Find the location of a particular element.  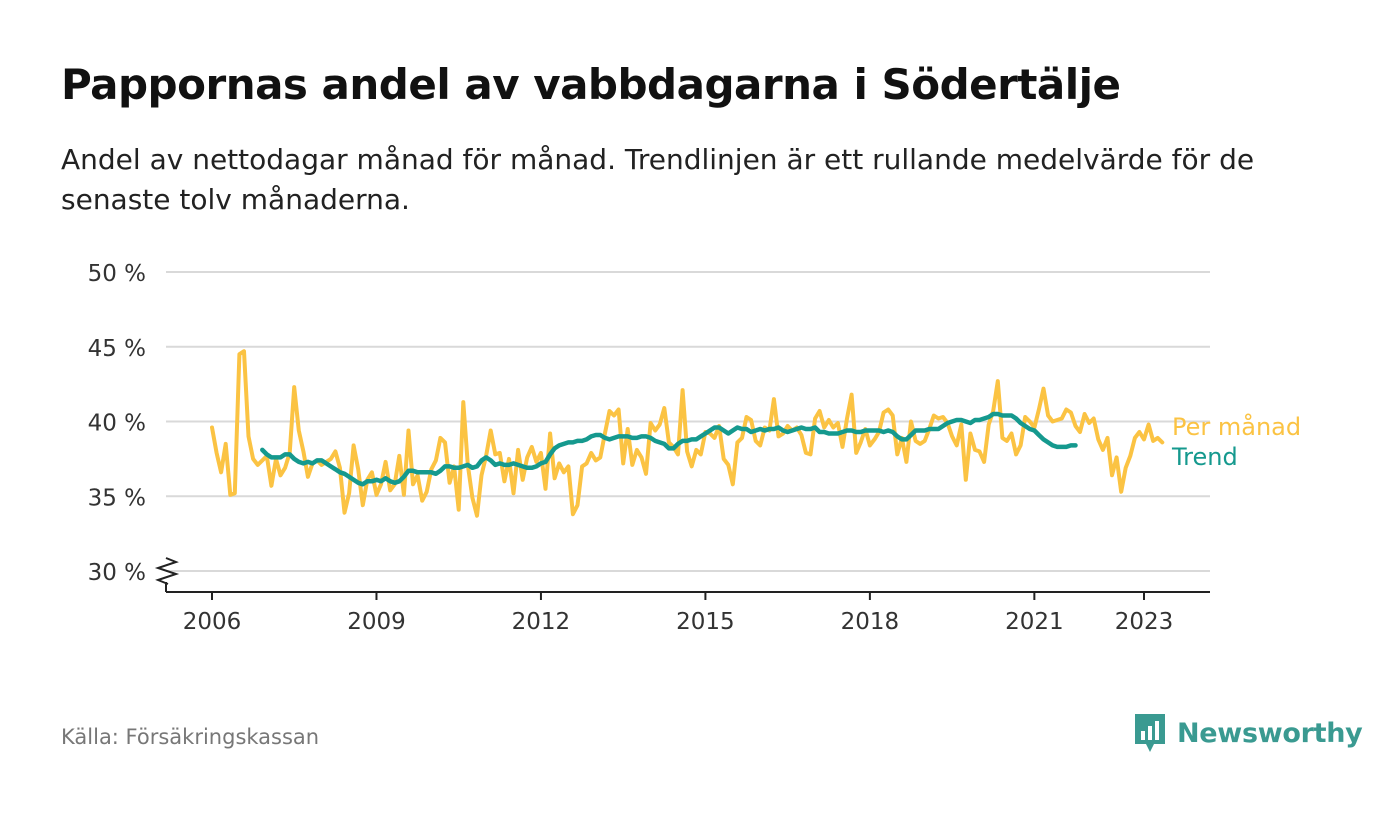

series-label-trend: Trend is located at coordinates (1204, 457).